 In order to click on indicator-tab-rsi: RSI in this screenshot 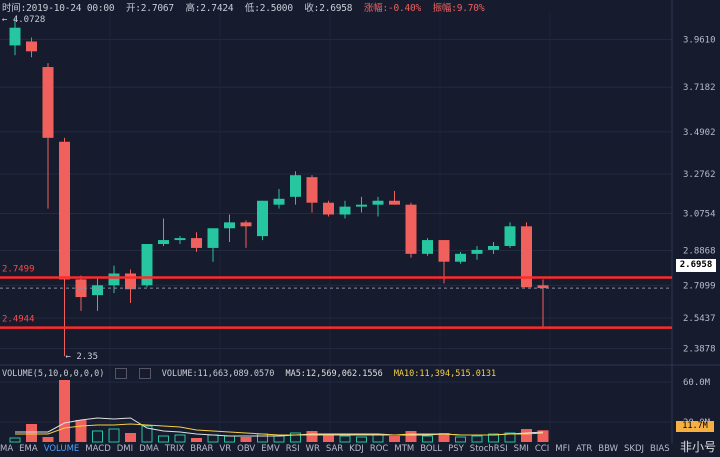, I will do `click(292, 449)`.